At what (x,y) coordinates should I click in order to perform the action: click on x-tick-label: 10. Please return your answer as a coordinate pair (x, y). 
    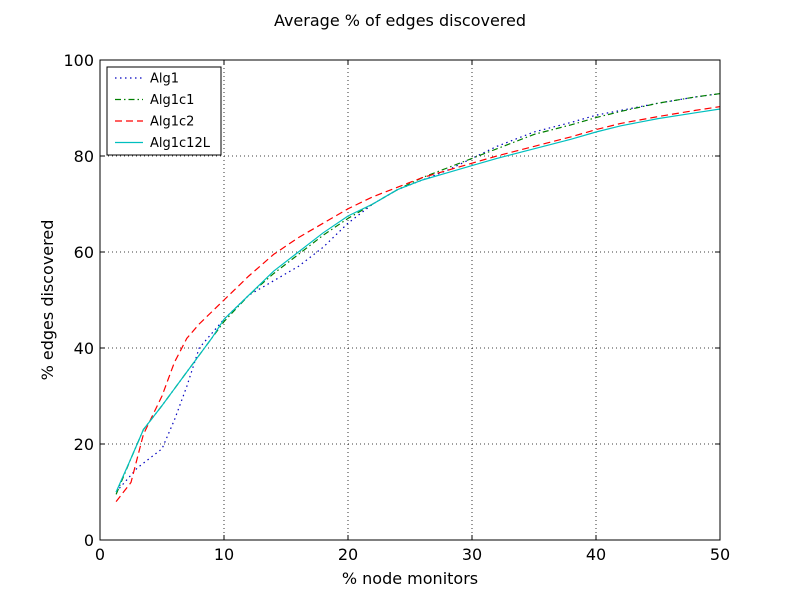
    Looking at the image, I should click on (224, 554).